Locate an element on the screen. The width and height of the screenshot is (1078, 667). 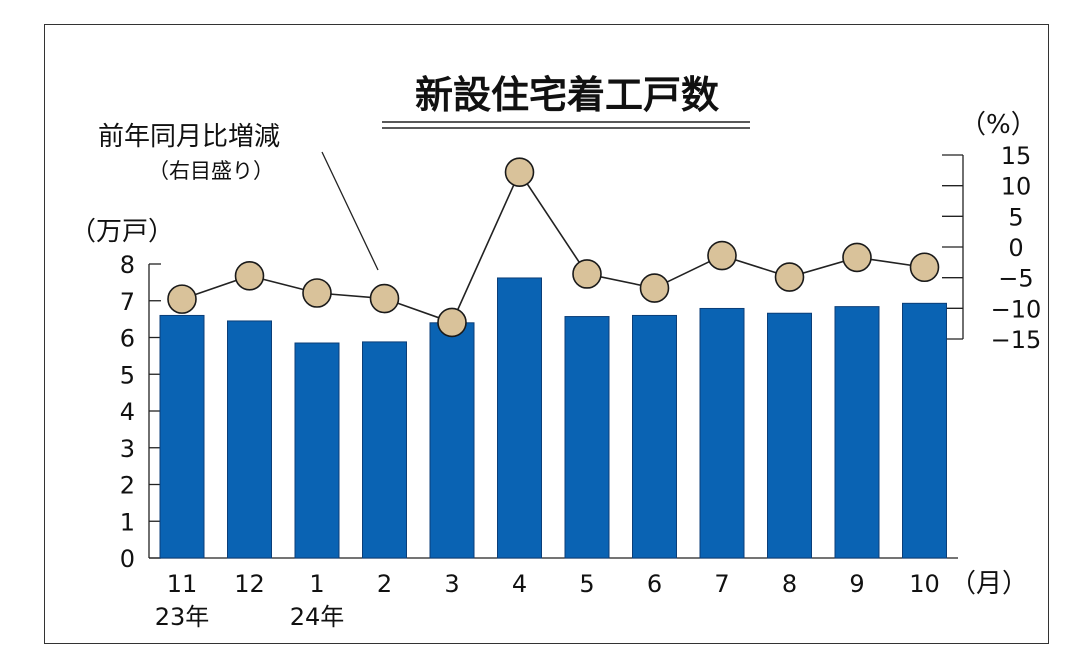
left-axis-tick-label: 0 is located at coordinates (127, 559).